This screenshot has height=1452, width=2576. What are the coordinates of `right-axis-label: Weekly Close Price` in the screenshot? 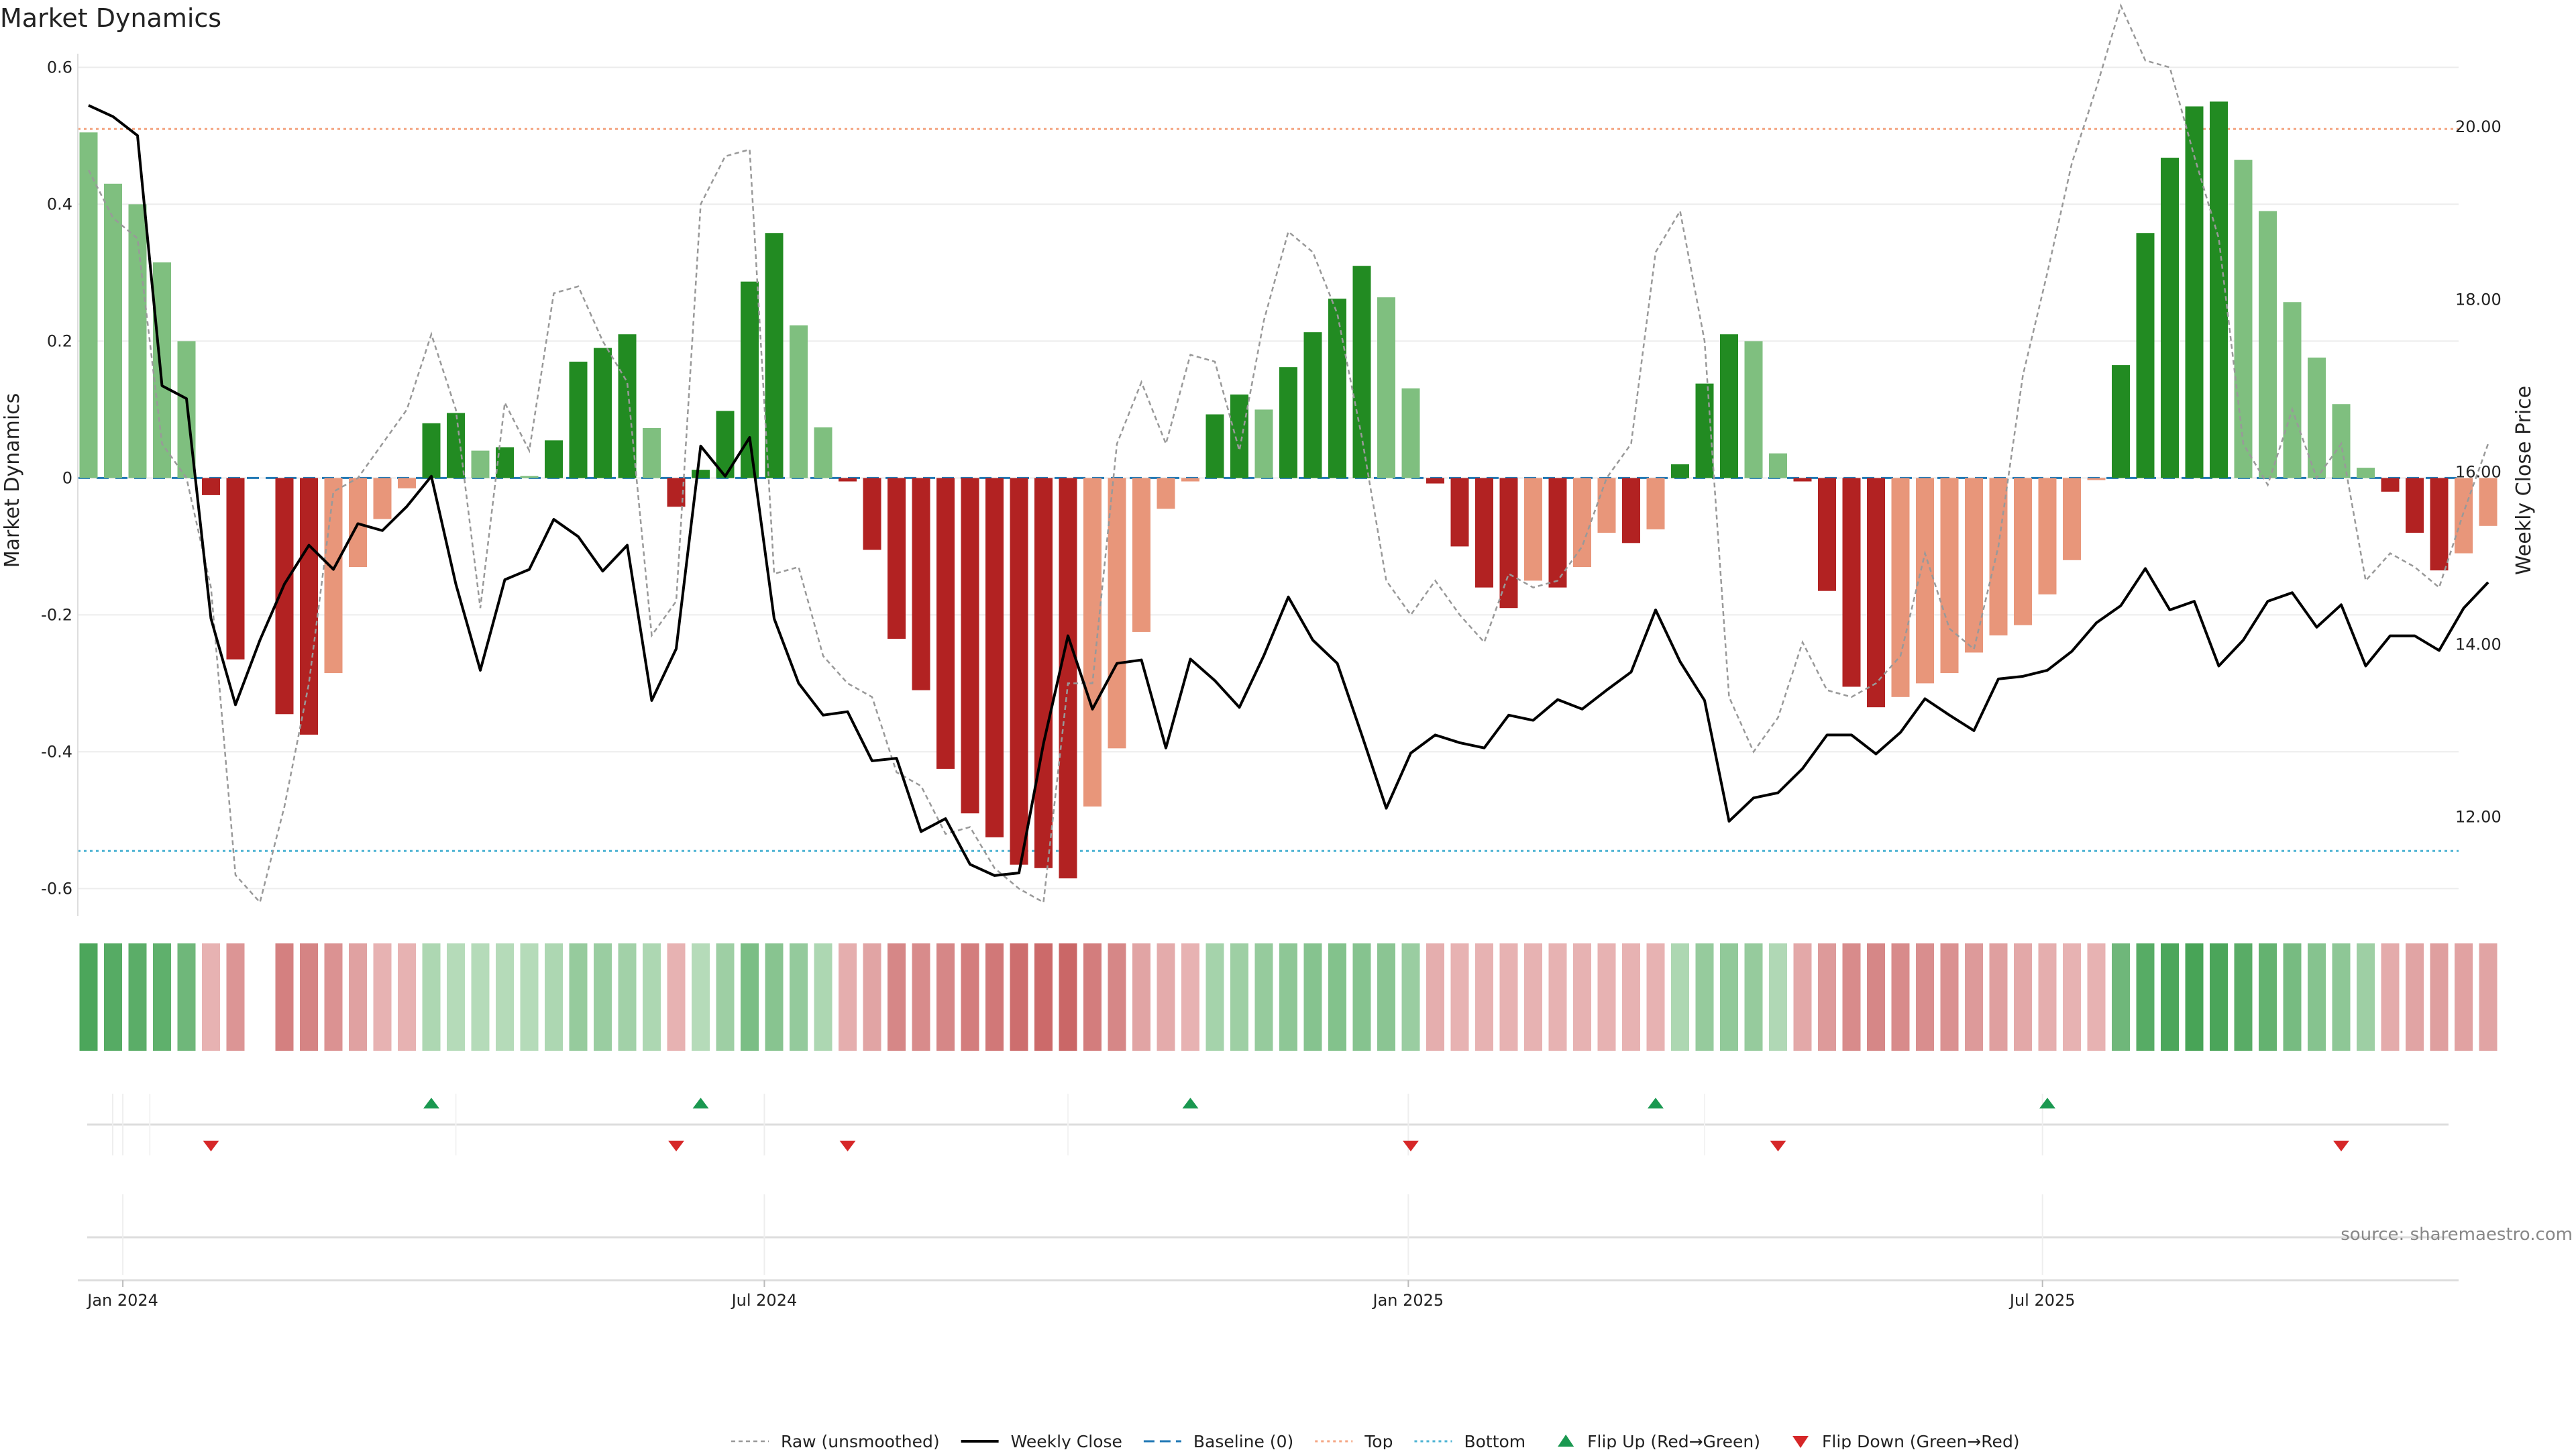 It's located at (2524, 481).